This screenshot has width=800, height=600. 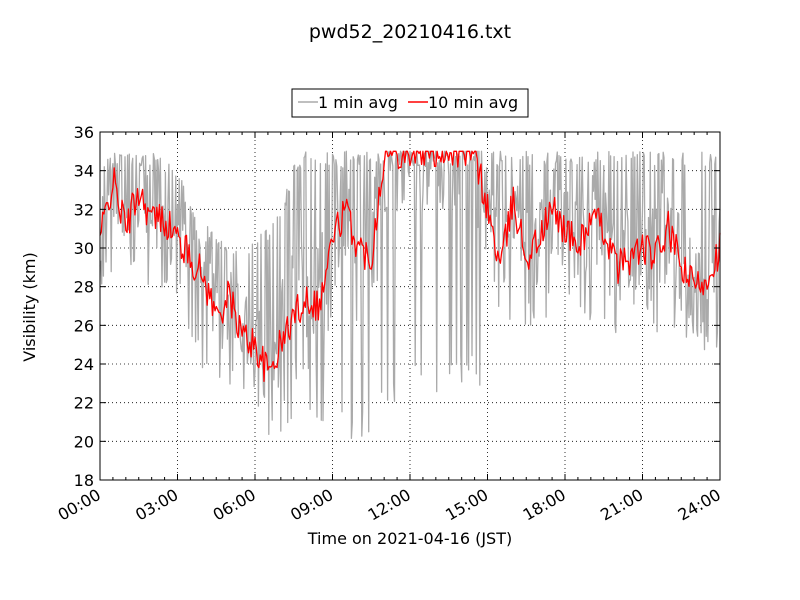 I want to click on y-tick-label: 34, so click(x=84, y=171).